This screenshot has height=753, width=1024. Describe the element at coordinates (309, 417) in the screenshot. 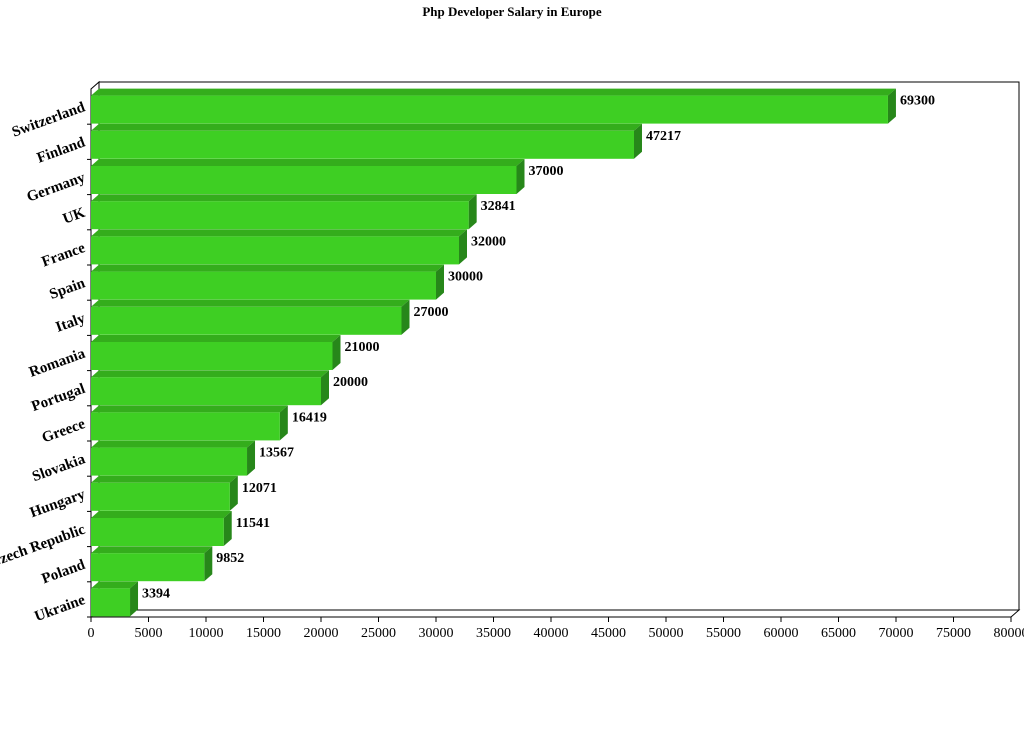

I see `data-label: 16419` at that location.